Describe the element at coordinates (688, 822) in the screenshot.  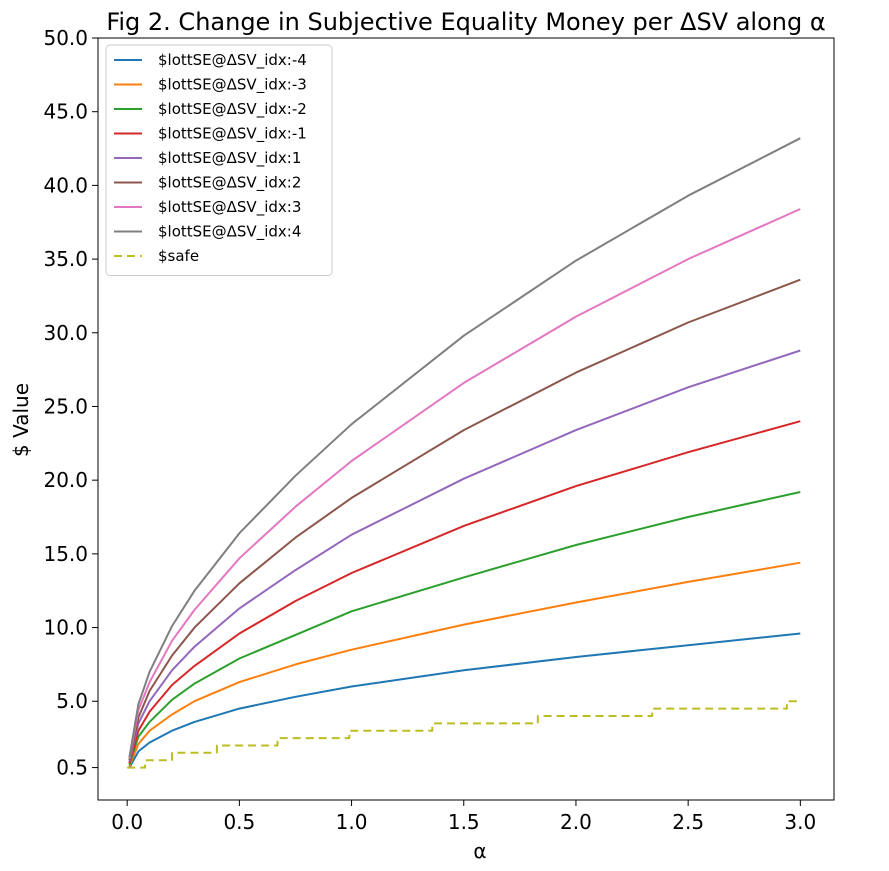
I see `x-tick-label: 2.5` at that location.